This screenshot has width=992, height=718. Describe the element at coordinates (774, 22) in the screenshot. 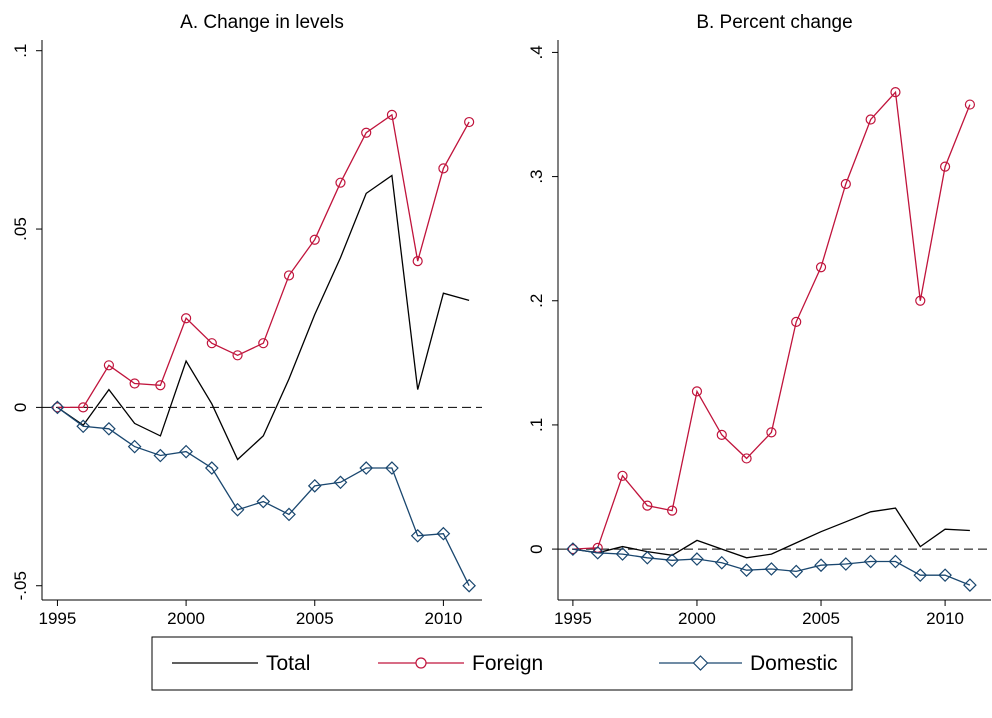

I see `chart-title: B. Percent change` at that location.